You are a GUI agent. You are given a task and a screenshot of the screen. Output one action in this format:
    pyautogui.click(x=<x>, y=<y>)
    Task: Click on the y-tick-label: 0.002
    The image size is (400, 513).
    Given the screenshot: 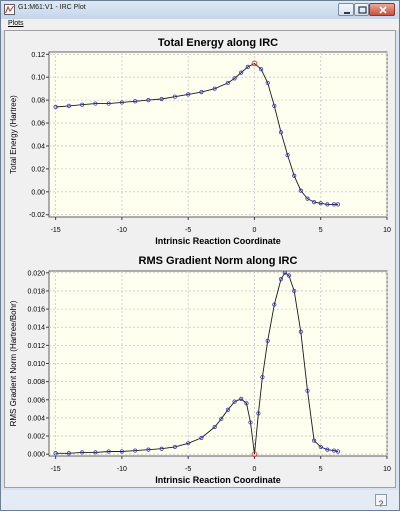 What is the action you would take?
    pyautogui.click(x=36, y=437)
    